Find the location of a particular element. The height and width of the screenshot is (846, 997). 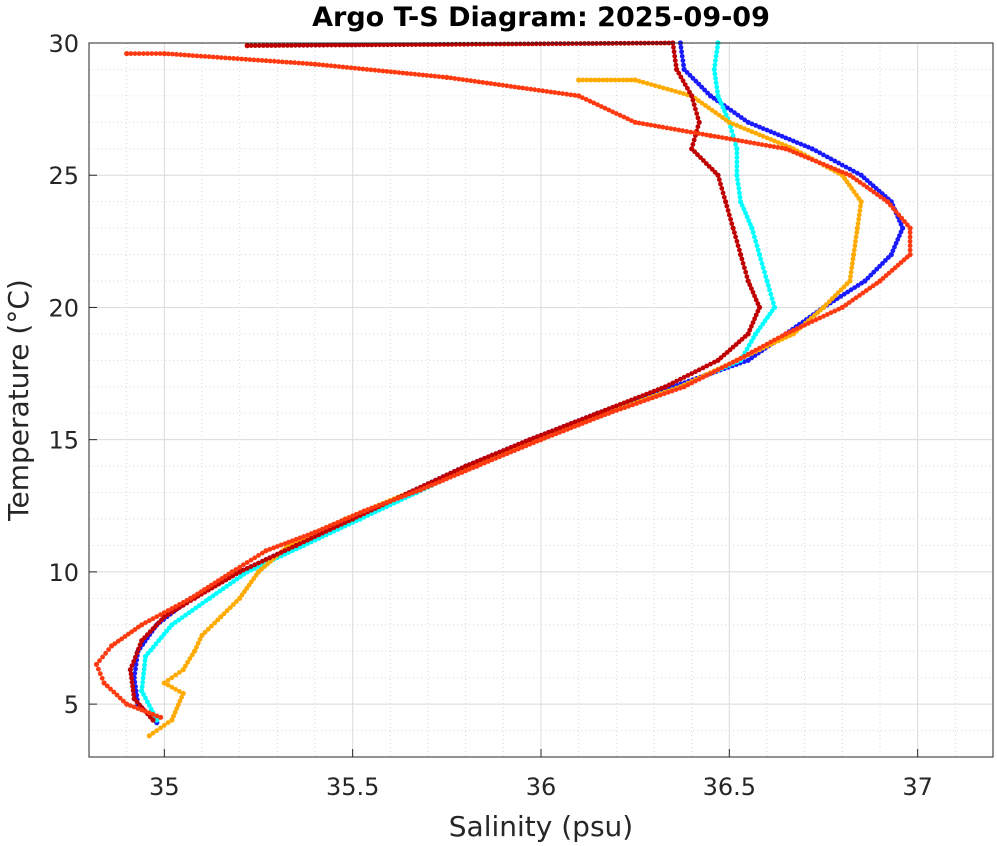

y-tick-label: 15 is located at coordinates (63, 441).